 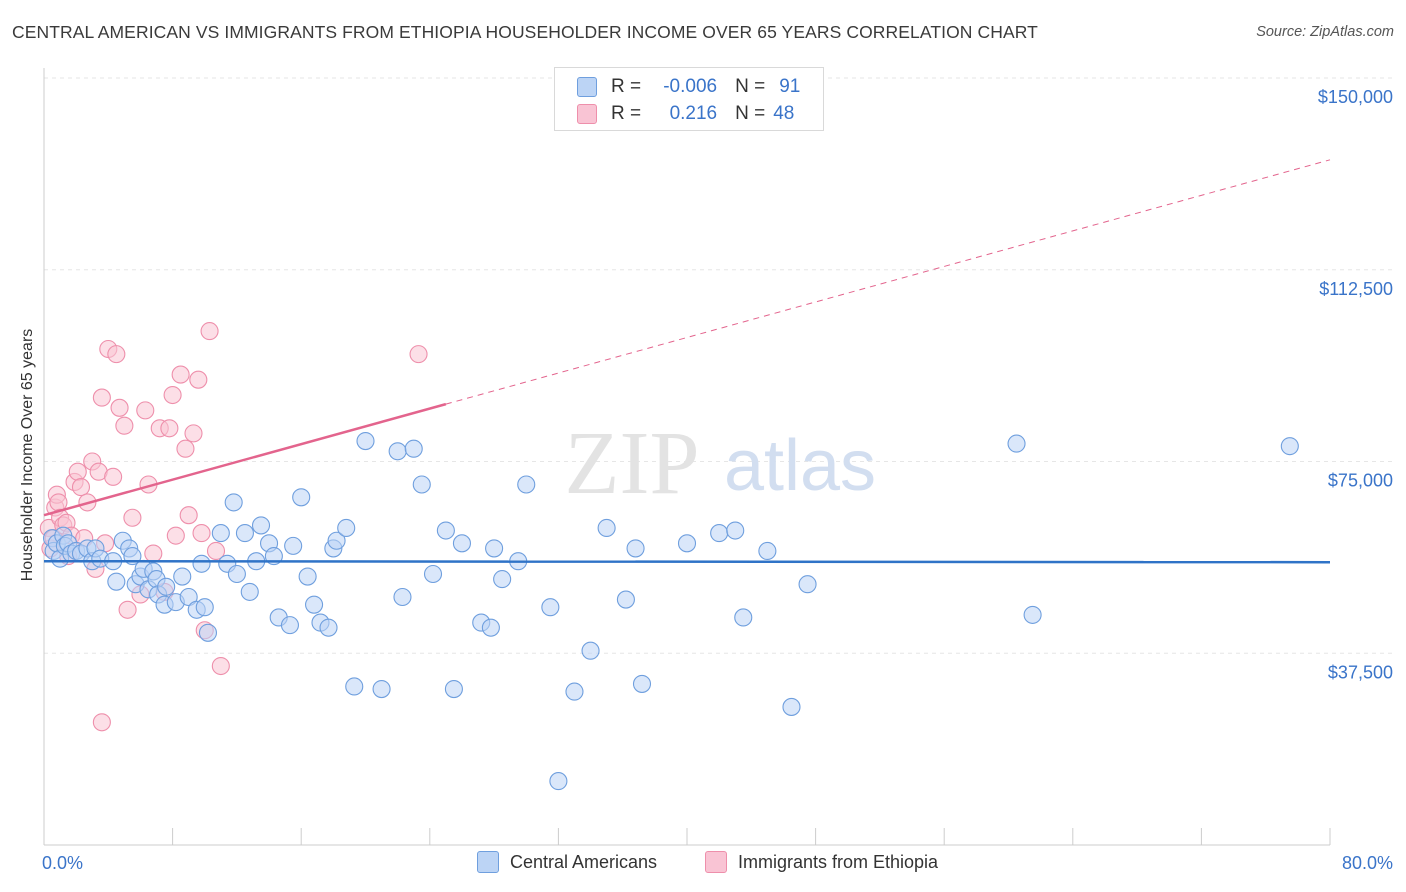 I want to click on y-tick-label: $112,500, so click(x=1356, y=289).